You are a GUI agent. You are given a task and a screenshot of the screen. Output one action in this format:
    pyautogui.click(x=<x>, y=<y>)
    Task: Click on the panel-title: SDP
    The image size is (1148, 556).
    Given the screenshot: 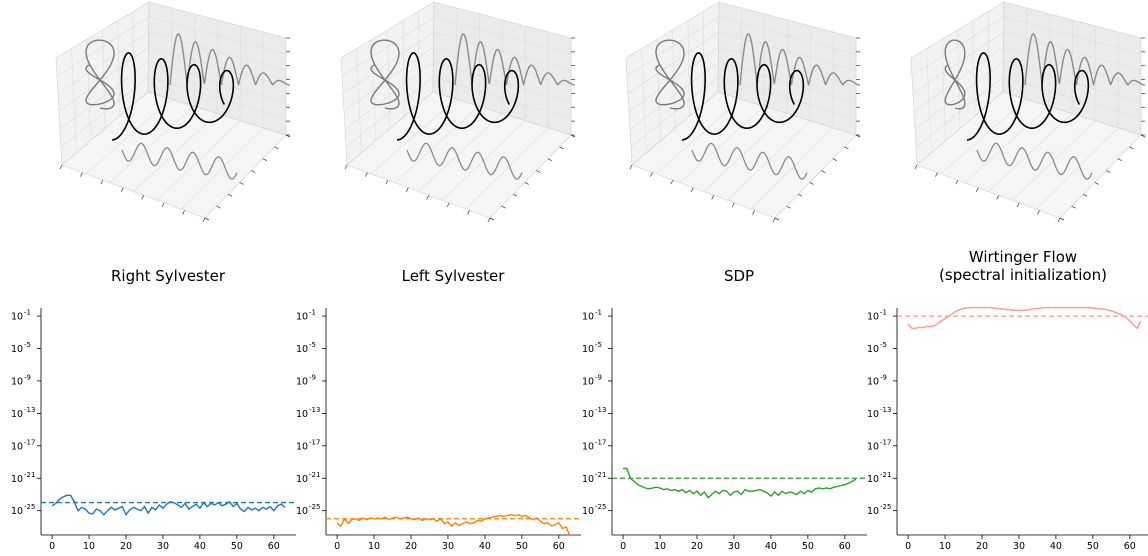 What is the action you would take?
    pyautogui.click(x=739, y=276)
    